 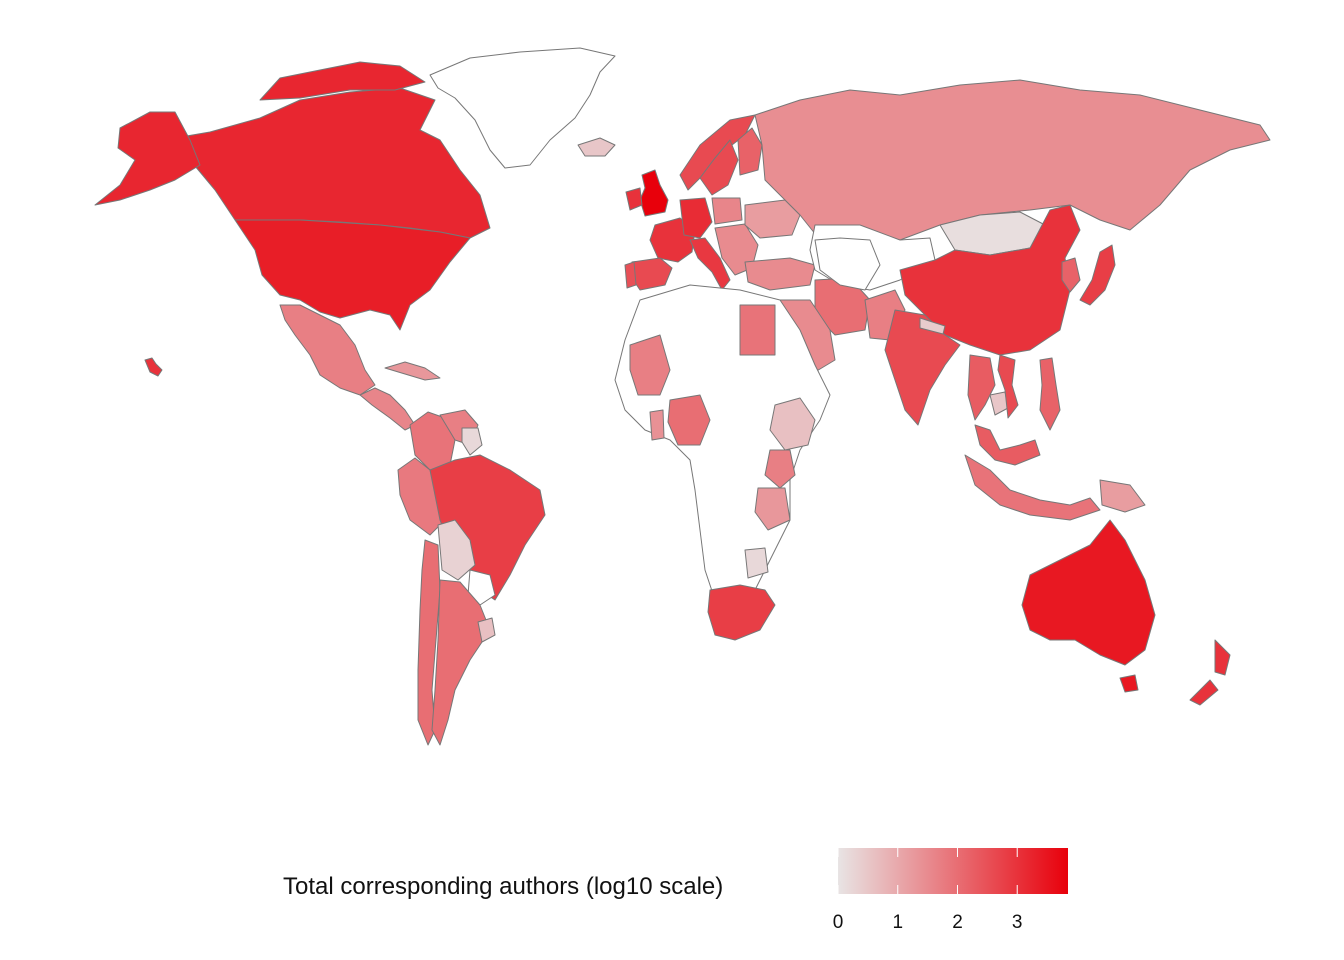 I want to click on country-uruguay, so click(x=486, y=630).